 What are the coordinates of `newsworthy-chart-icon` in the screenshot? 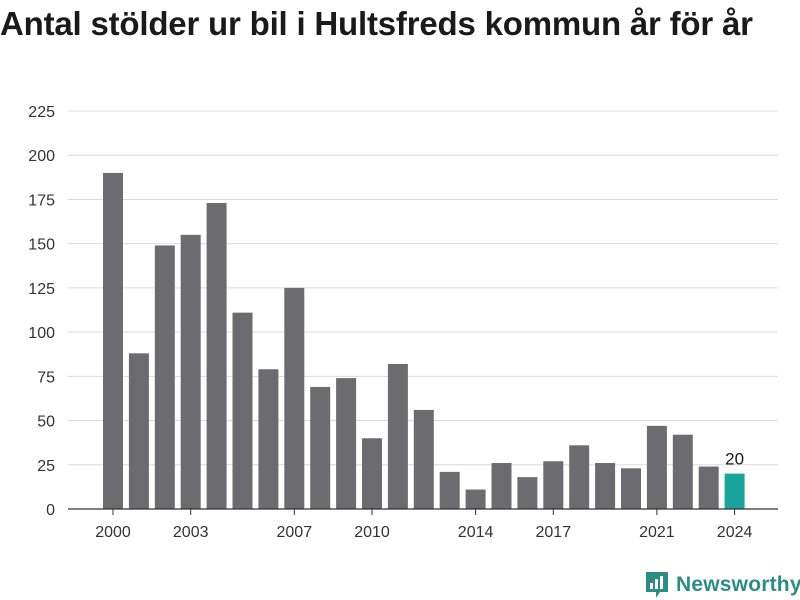 It's located at (657, 585).